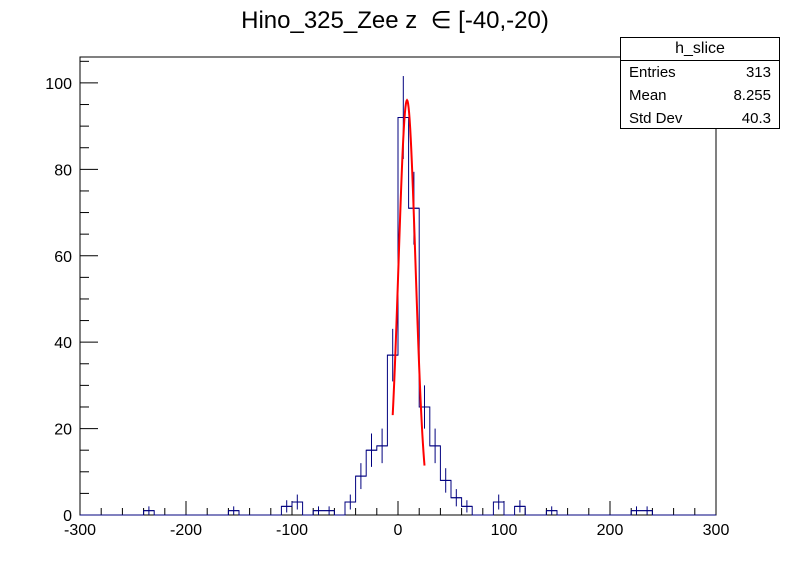  What do you see at coordinates (700, 72) in the screenshot?
I see `stats-row-entries: Entries 313` at bounding box center [700, 72].